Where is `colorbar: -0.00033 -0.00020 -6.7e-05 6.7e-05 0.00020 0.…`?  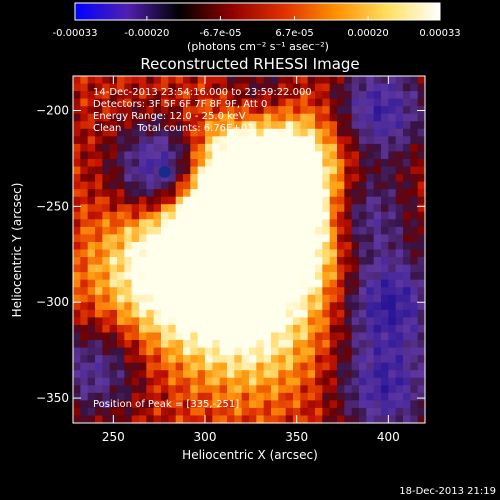
colorbar: -0.00033 -0.00020 -6.7e-05 6.7e-05 0.00020 0.… is located at coordinates (257, 27).